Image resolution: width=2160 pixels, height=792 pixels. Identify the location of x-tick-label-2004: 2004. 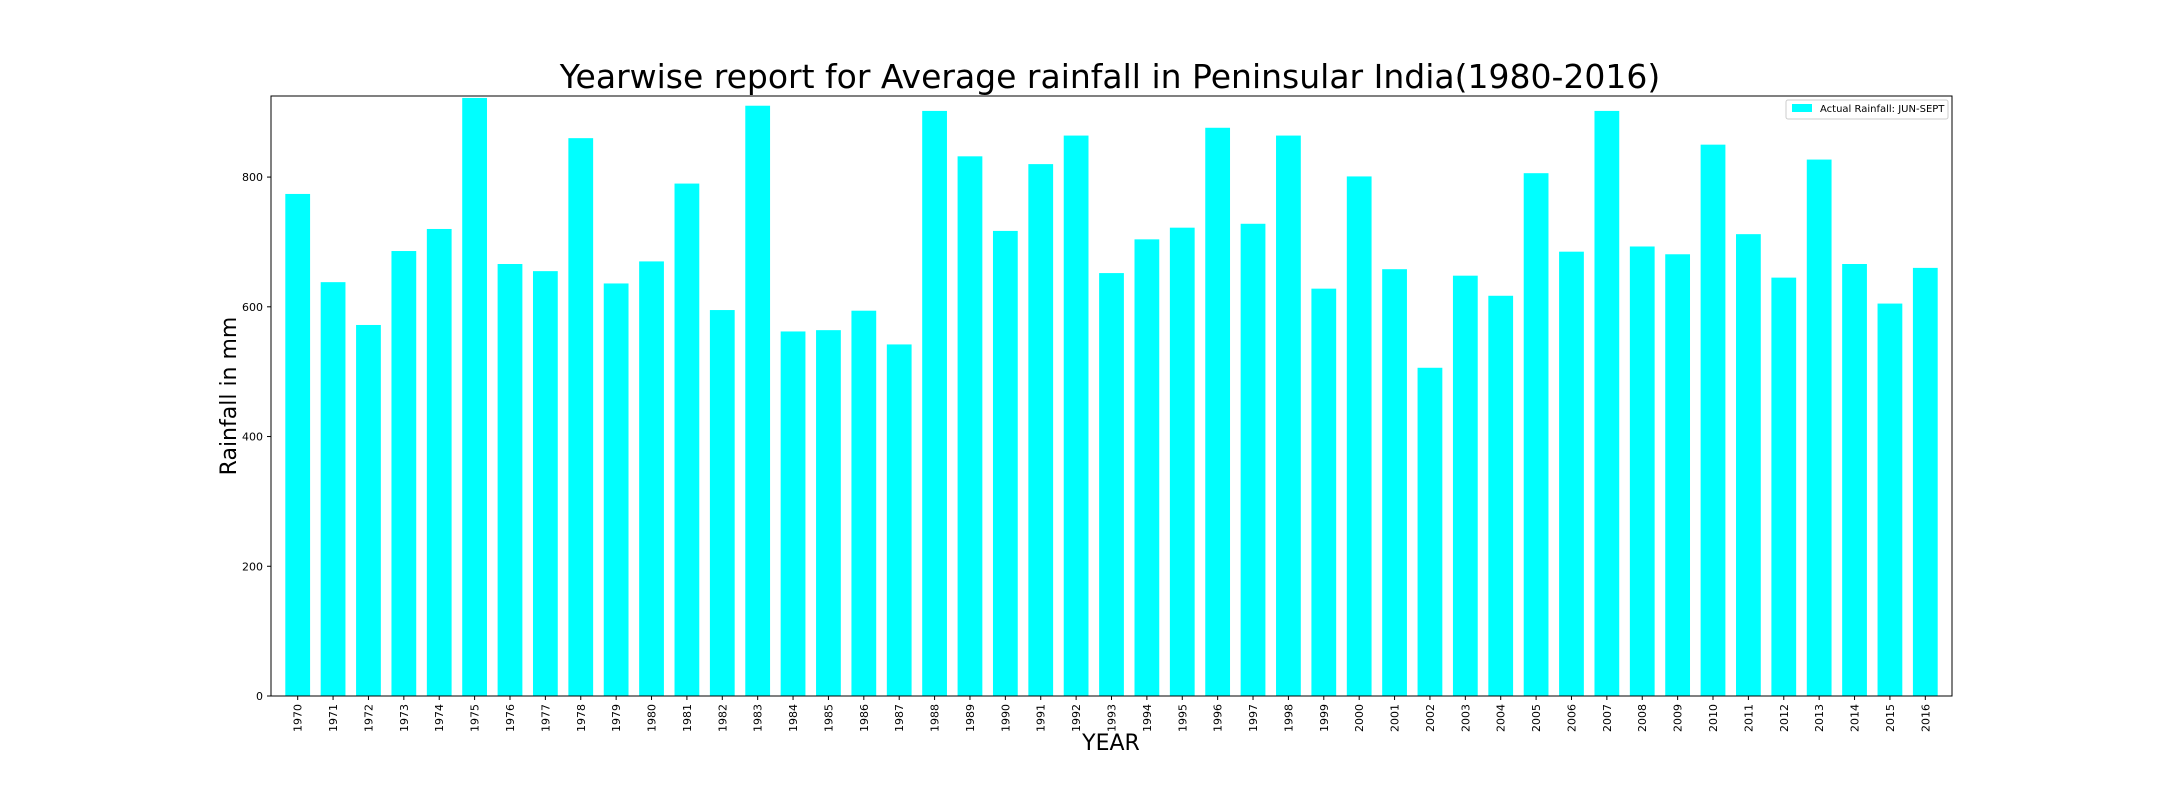
(1501, 718).